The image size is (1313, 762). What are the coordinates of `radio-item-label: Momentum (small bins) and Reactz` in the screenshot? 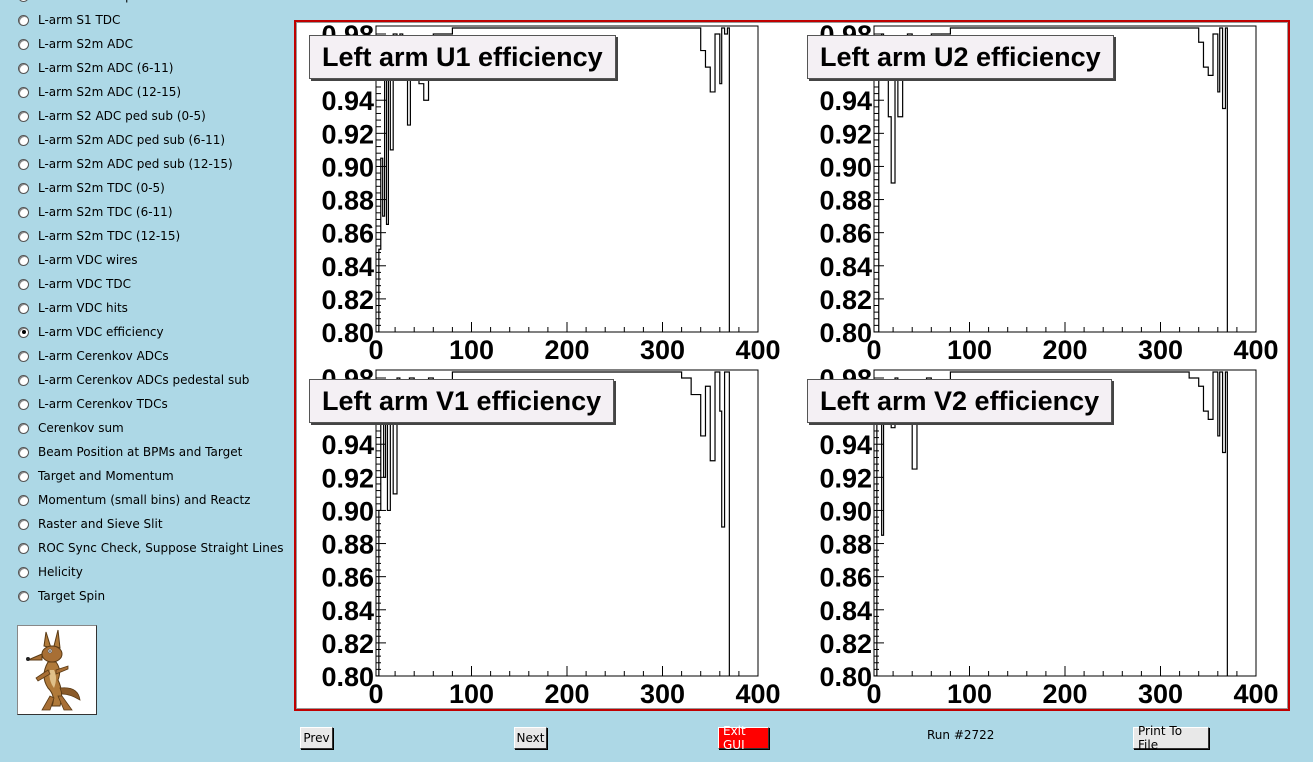 It's located at (144, 500).